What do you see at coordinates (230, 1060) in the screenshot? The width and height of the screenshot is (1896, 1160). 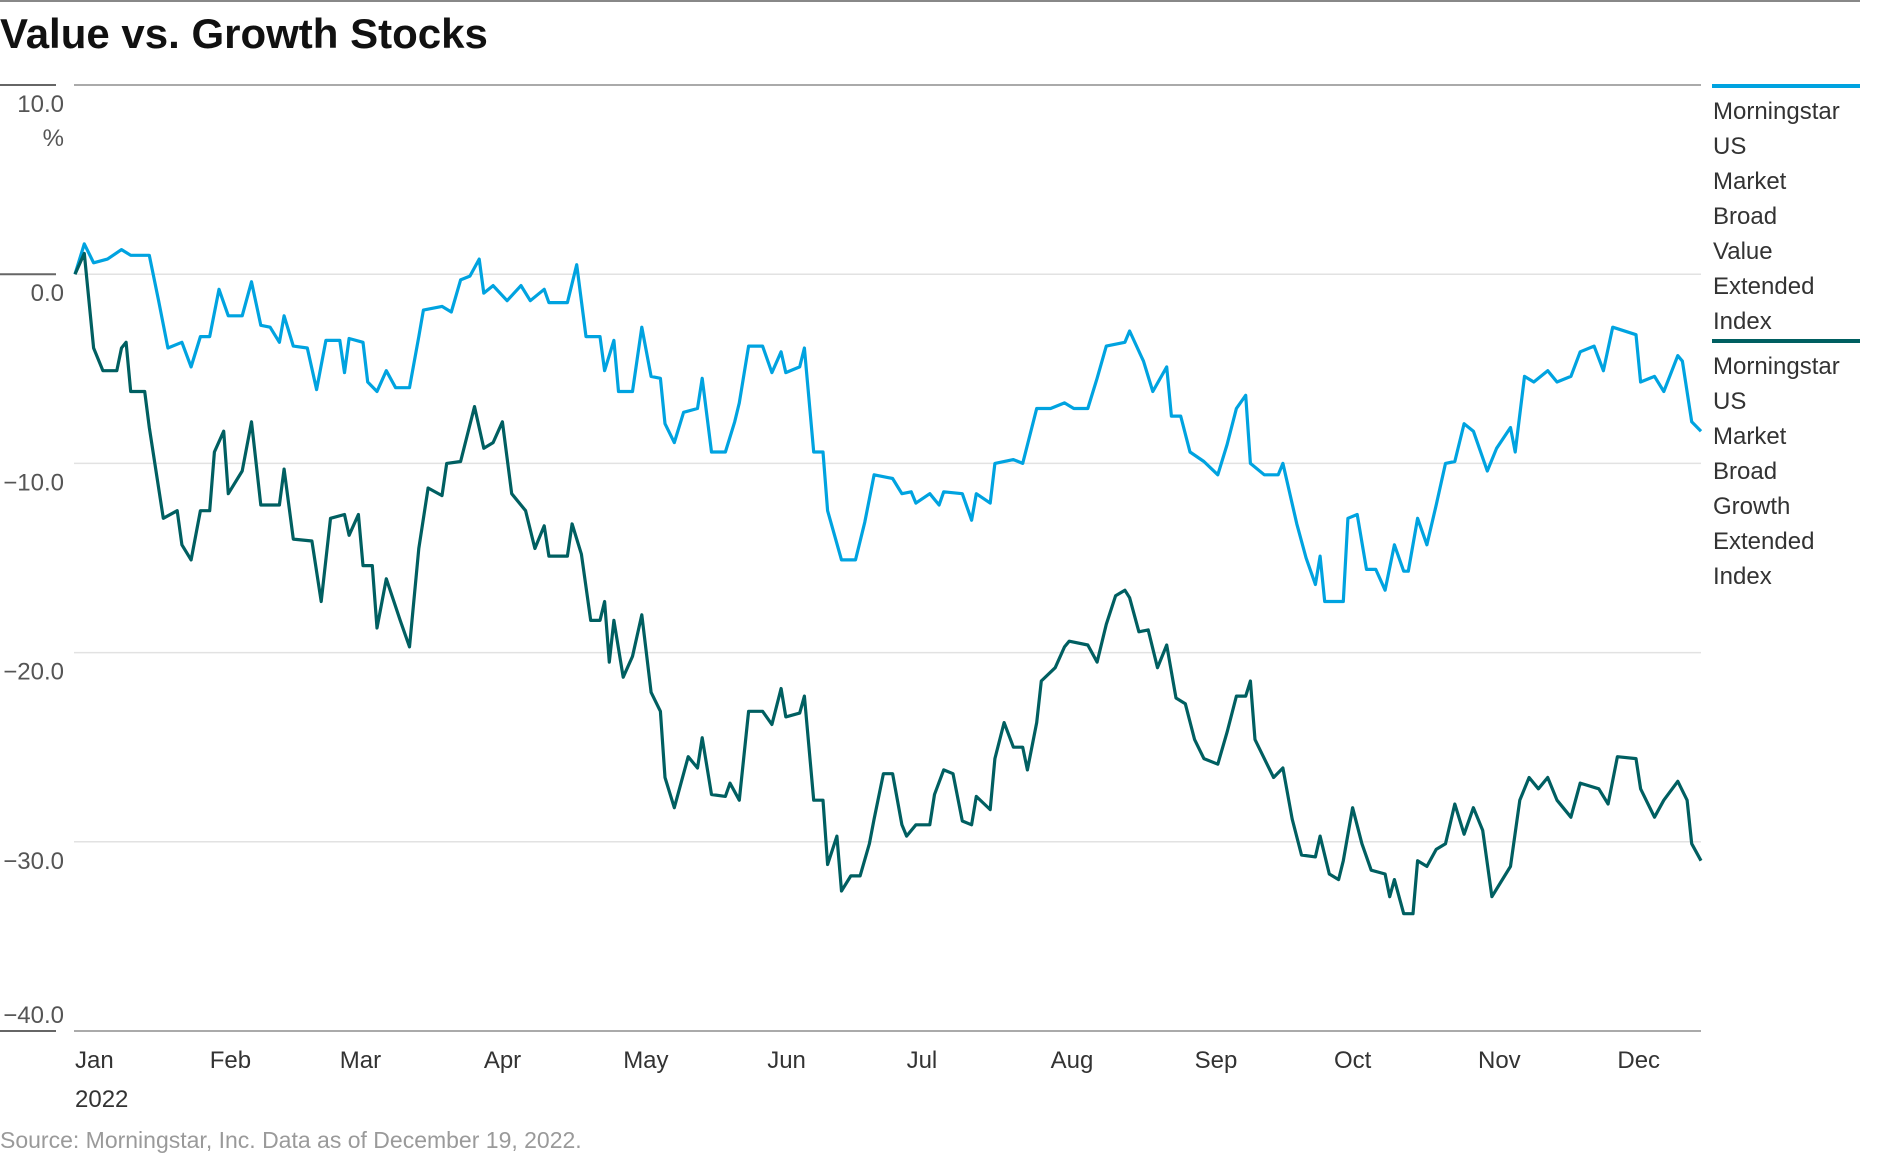 I see `x-tick-label: Feb` at bounding box center [230, 1060].